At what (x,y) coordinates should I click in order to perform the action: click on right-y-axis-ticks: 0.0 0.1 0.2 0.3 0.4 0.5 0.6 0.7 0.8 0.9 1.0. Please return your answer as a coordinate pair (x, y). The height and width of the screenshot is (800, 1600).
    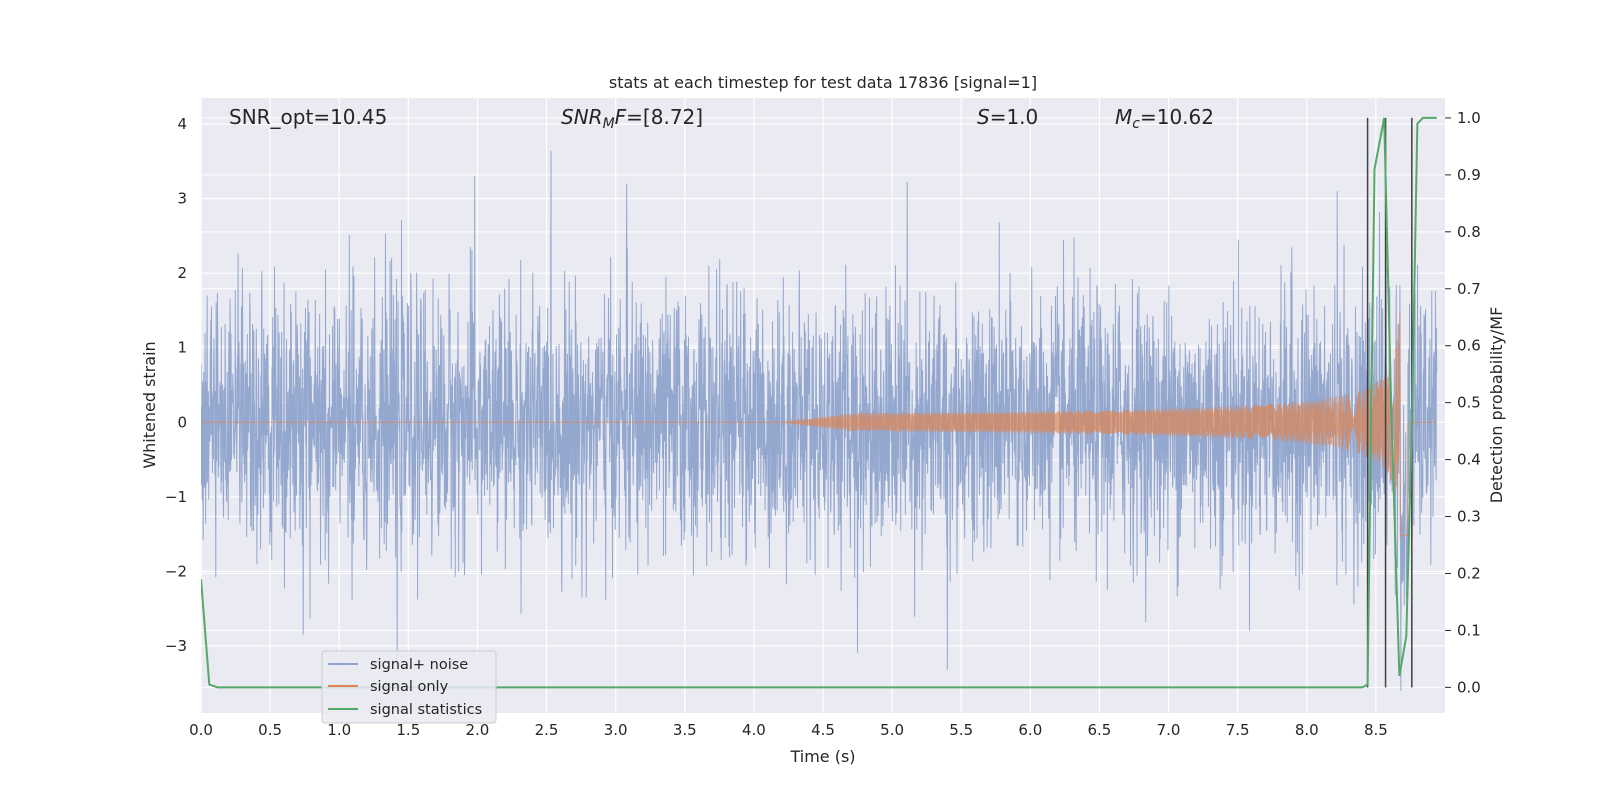
    Looking at the image, I should click on (1463, 402).